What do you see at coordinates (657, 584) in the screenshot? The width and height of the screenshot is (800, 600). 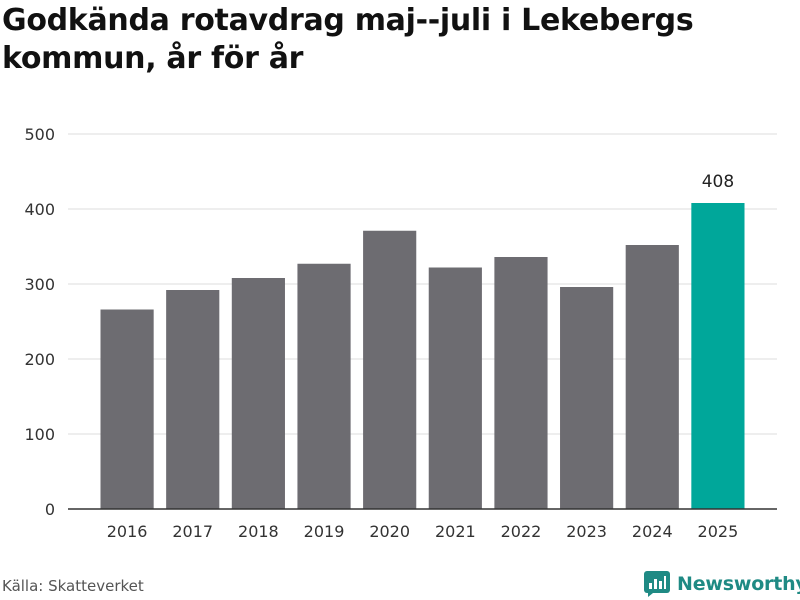 I see `newsworthy-logo-icon` at bounding box center [657, 584].